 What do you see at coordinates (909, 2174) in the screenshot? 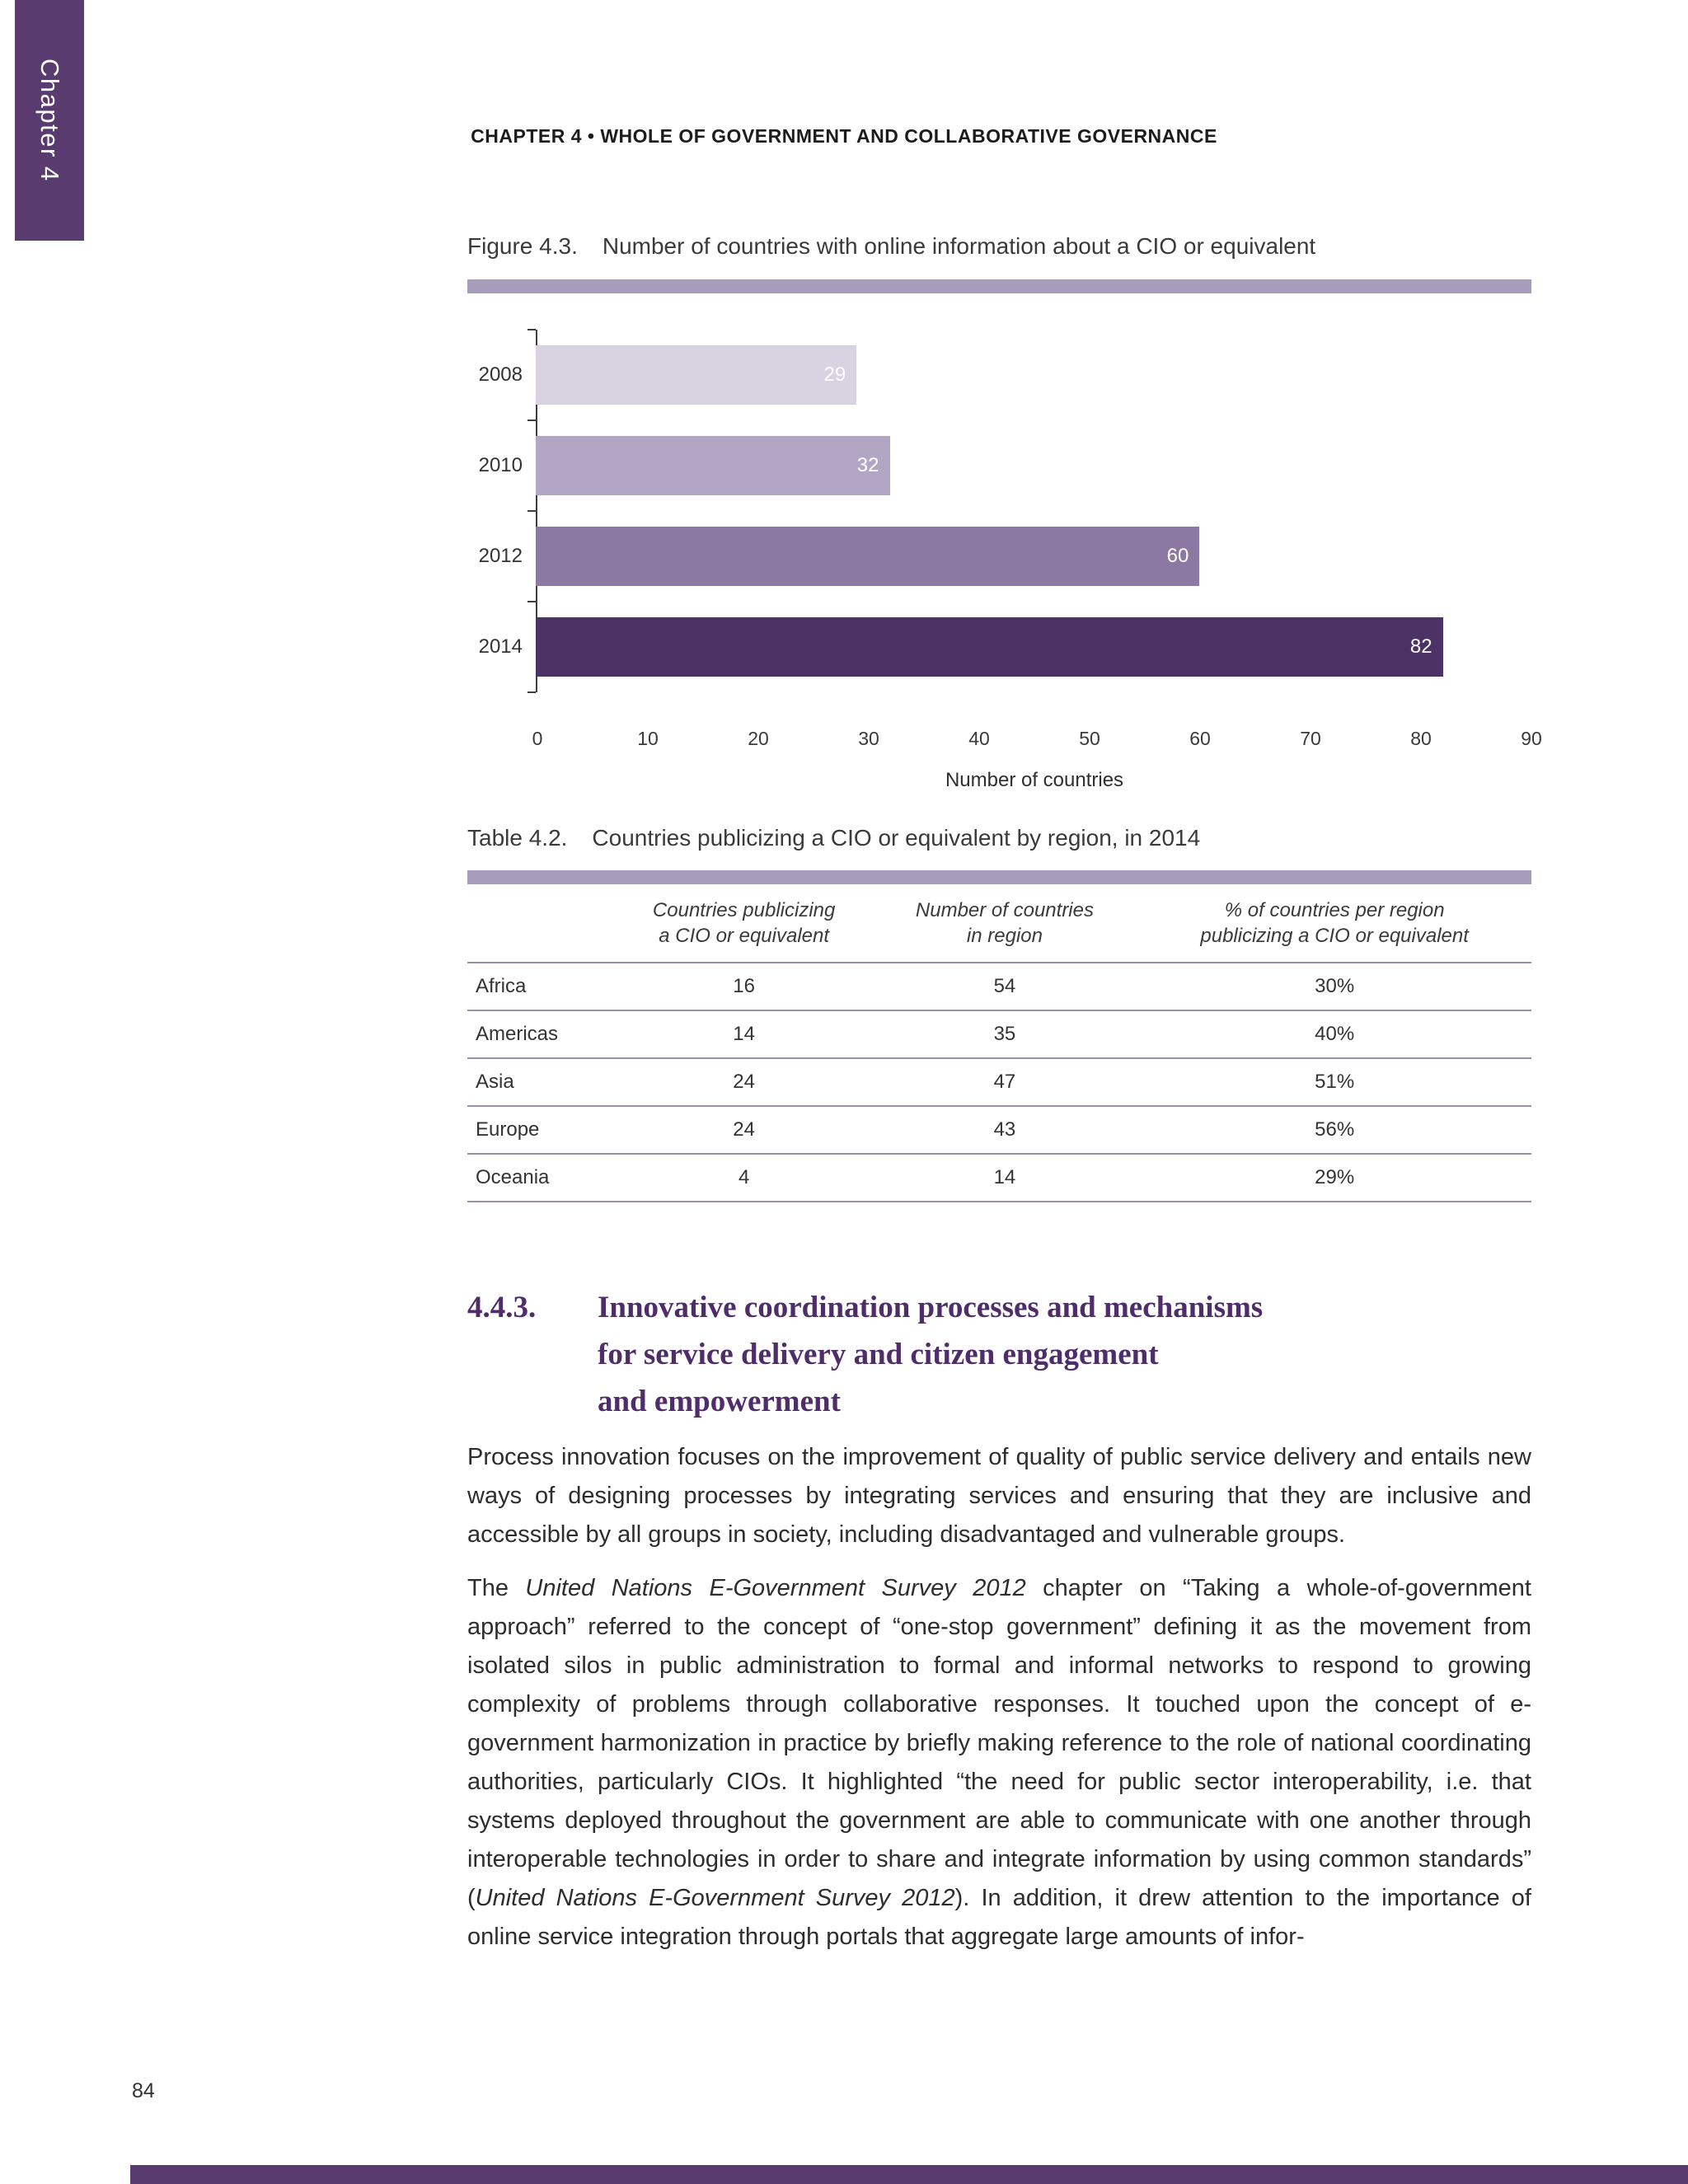
I see `footer-rule` at bounding box center [909, 2174].